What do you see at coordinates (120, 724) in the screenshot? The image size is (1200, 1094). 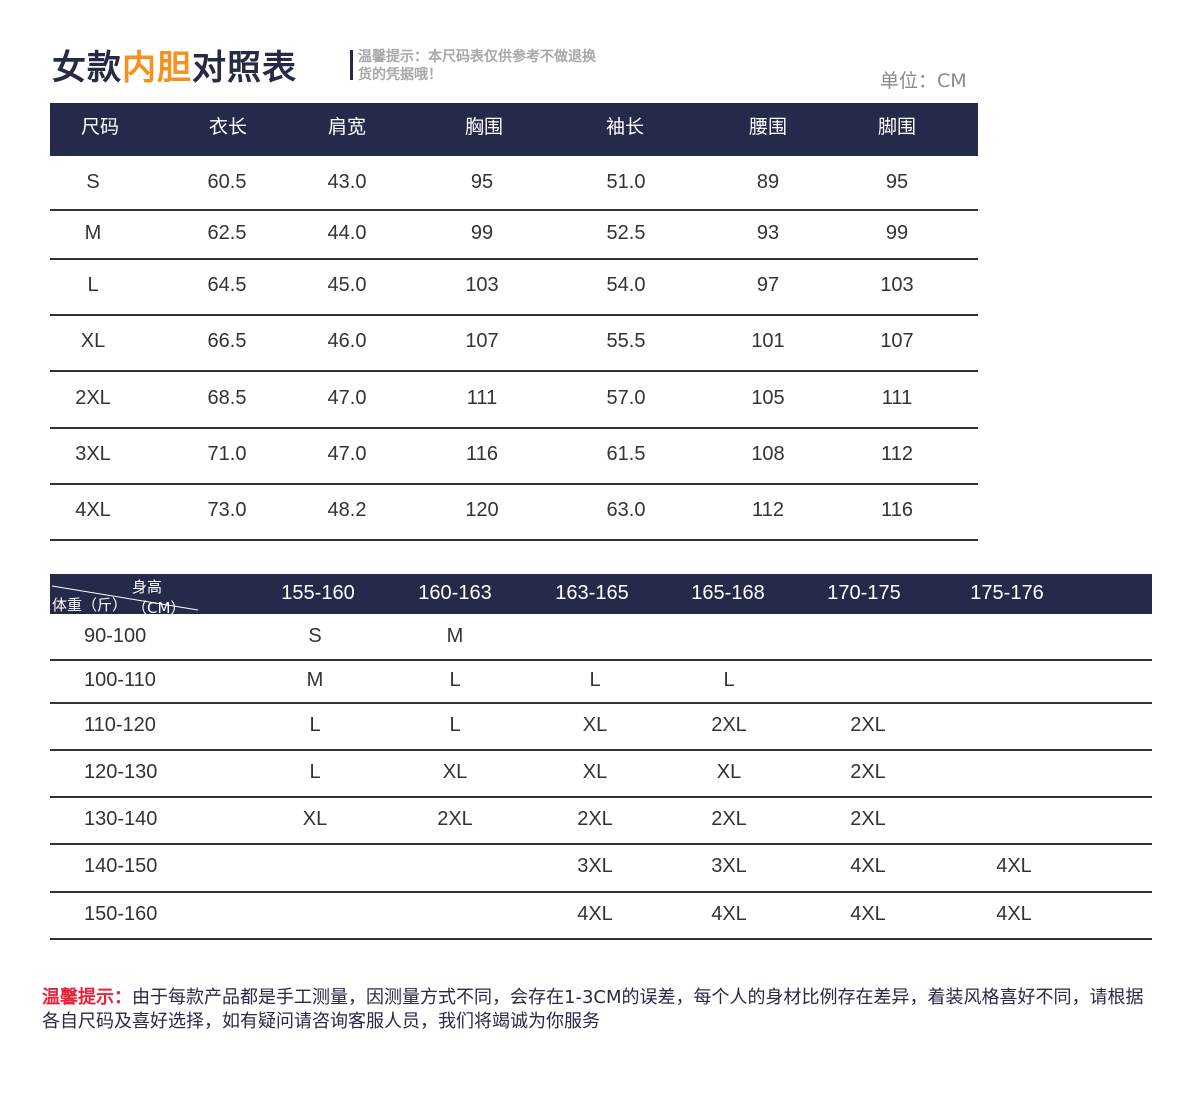 I see `fit-table-weight-cell: 110-120` at bounding box center [120, 724].